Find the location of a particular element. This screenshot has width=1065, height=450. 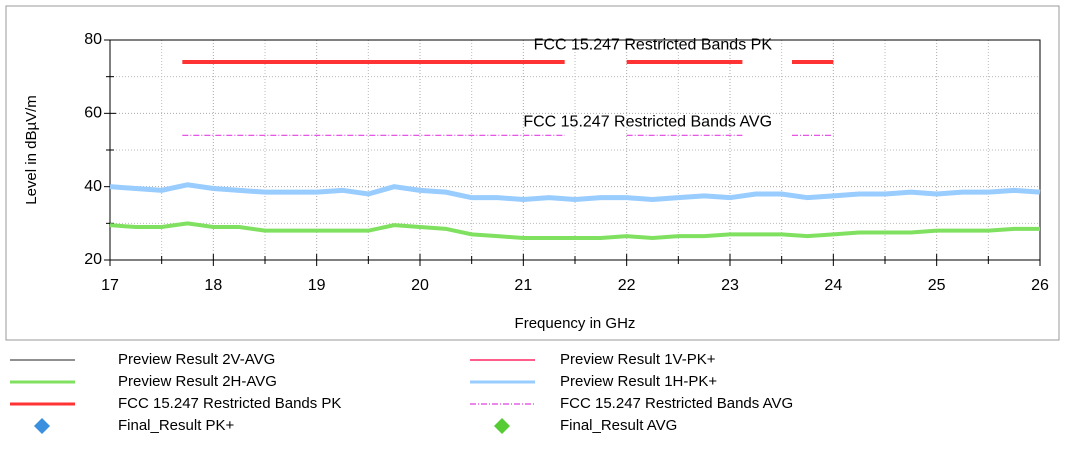

y-axis-label: Level in dBµV/m is located at coordinates (31, 150).